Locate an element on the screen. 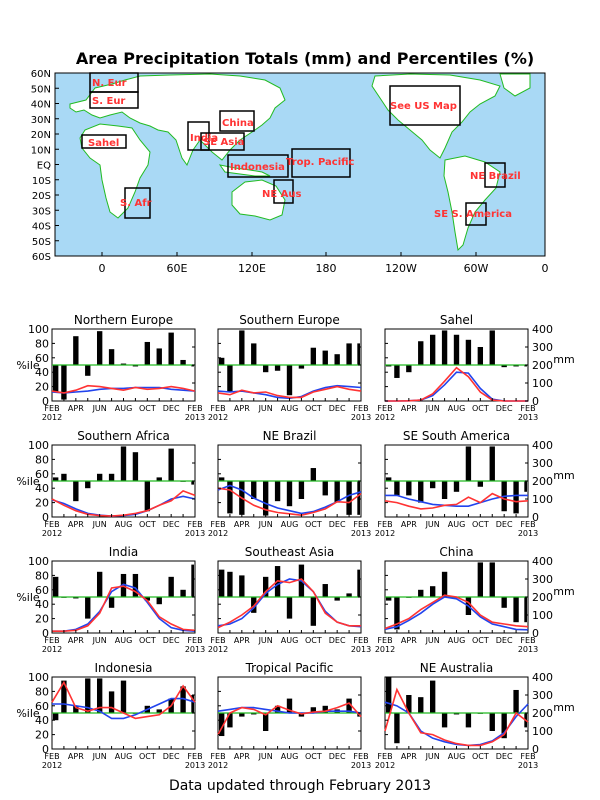  region-label: China is located at coordinates (238, 123).